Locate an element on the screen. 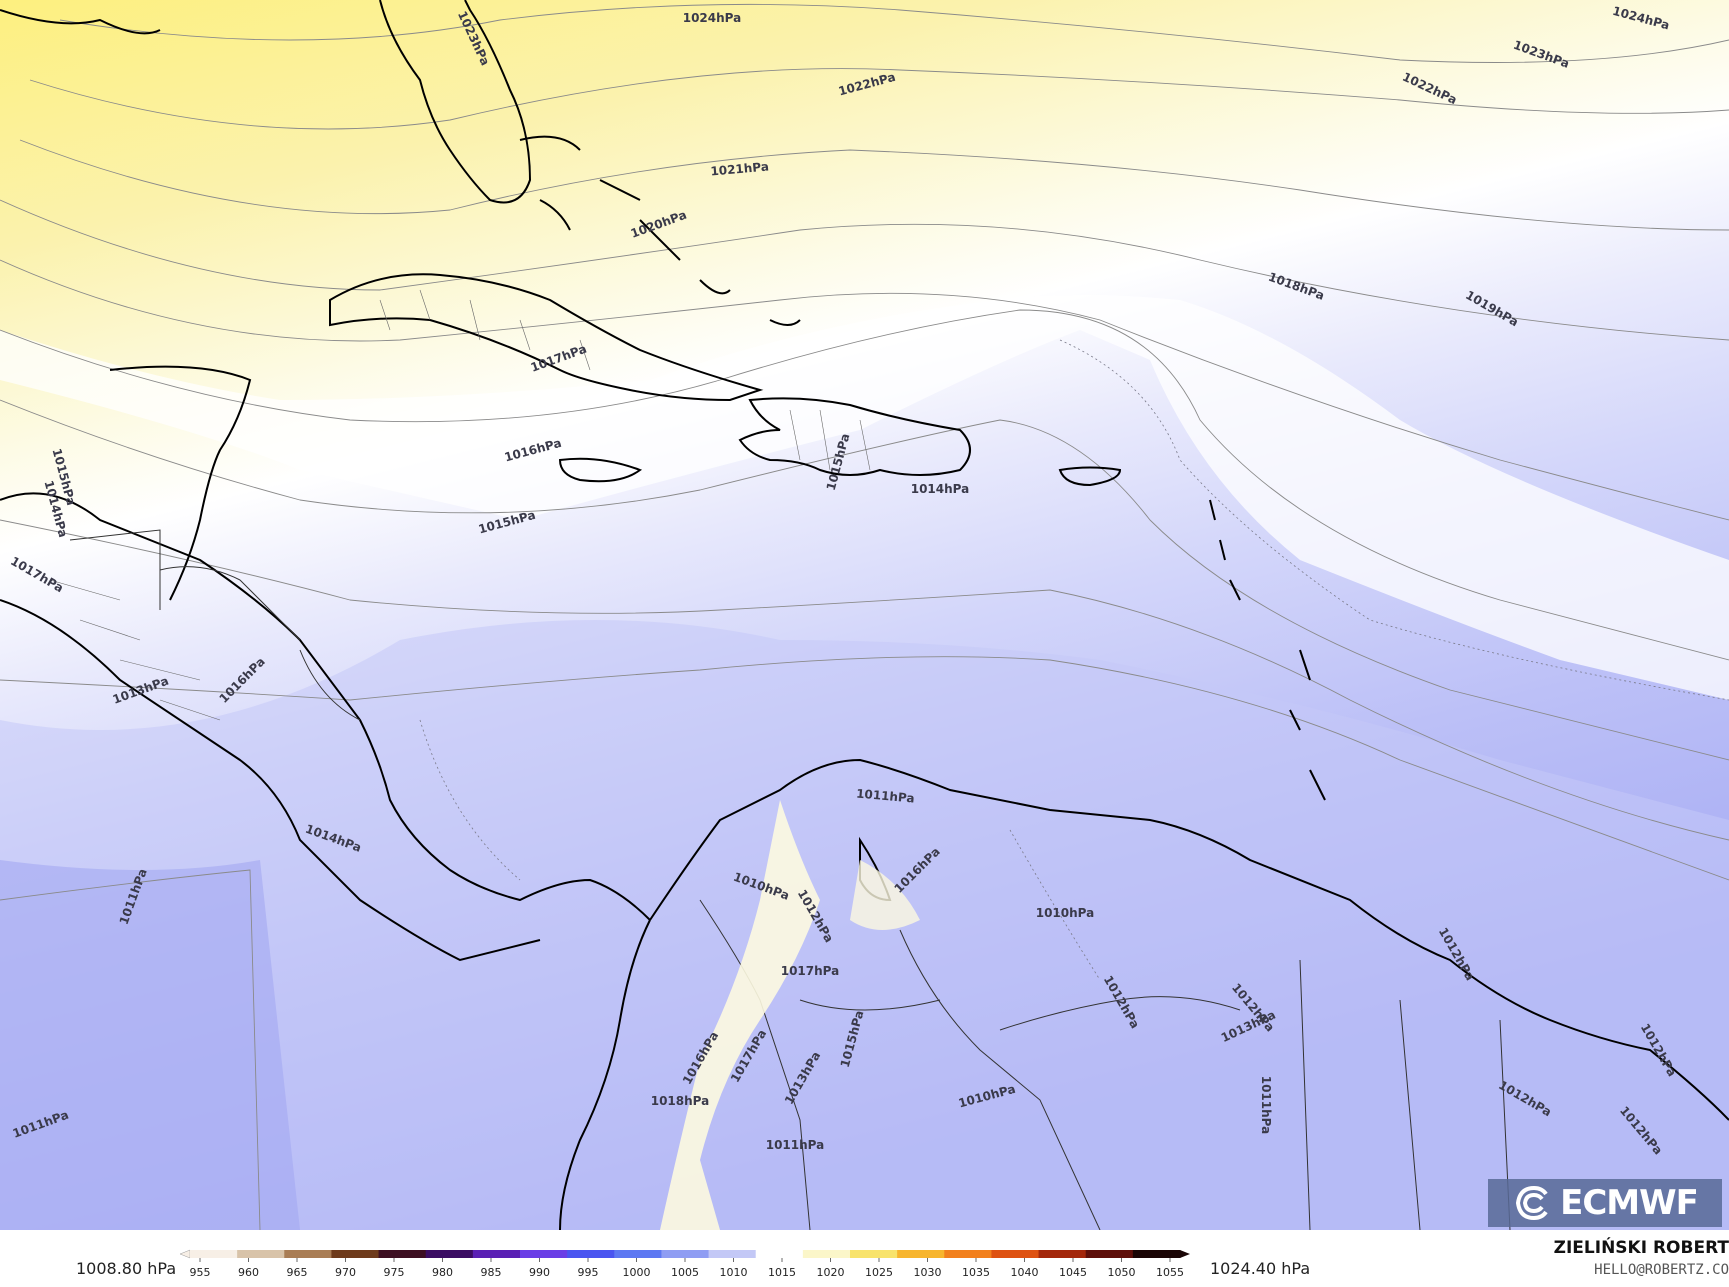  colorbar-tick-label: 995 is located at coordinates (588, 1272).